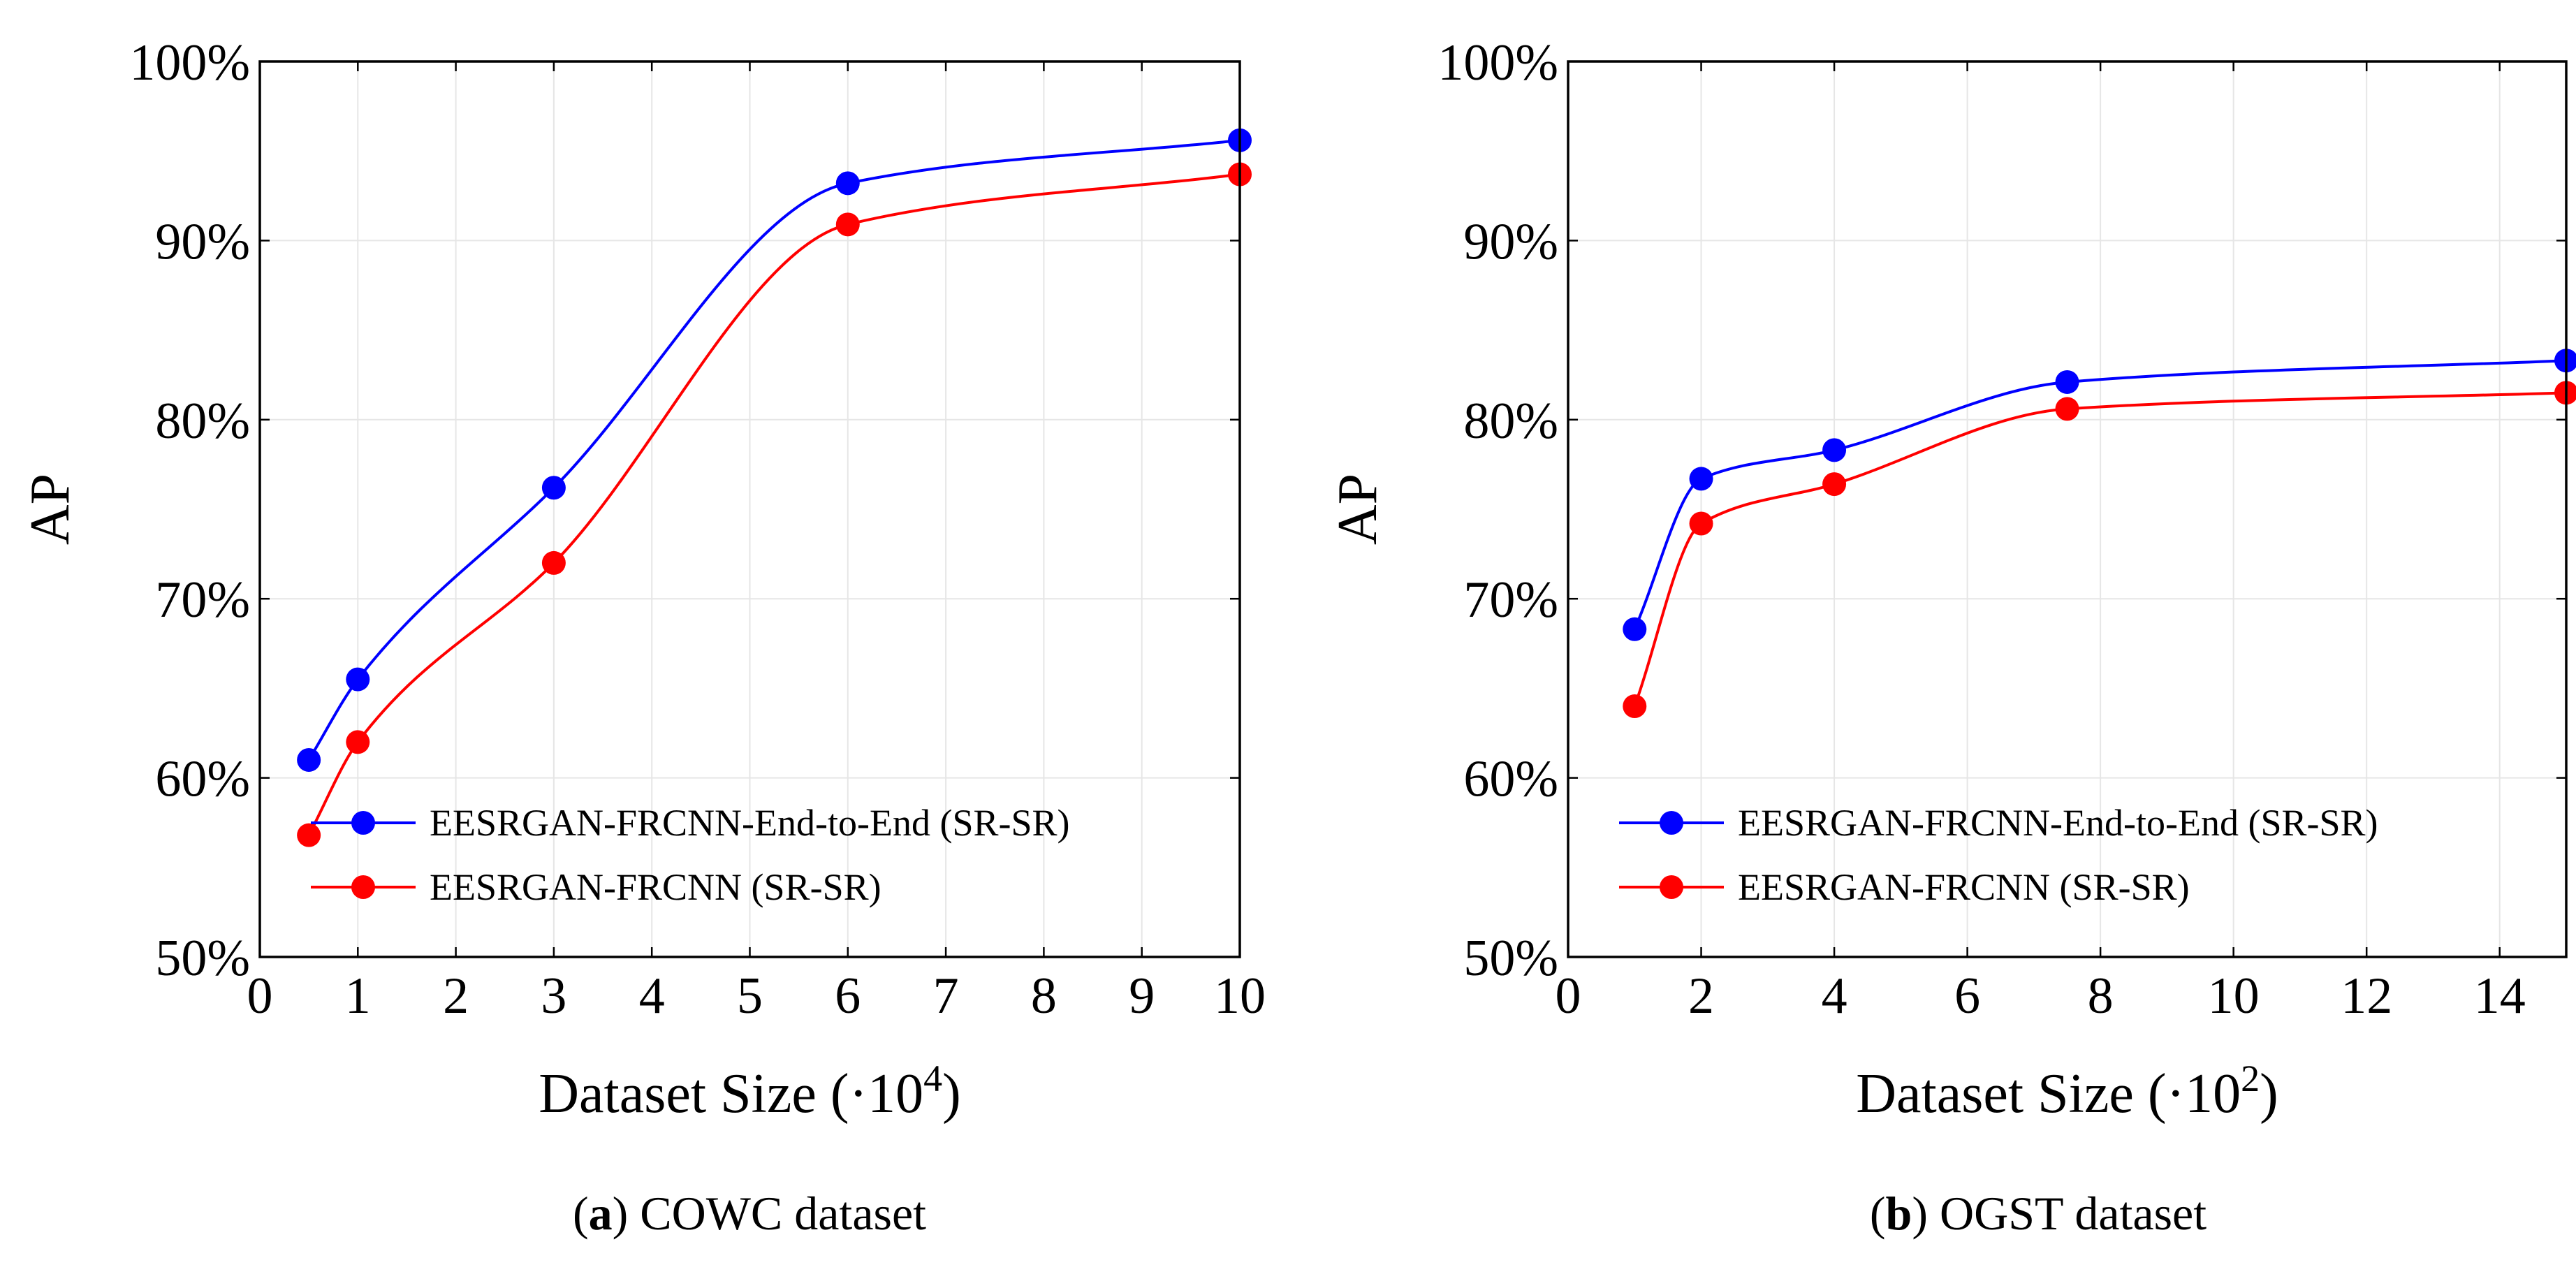 This screenshot has height=1265, width=2576. I want to click on x-tick-label: 5, so click(750, 996).